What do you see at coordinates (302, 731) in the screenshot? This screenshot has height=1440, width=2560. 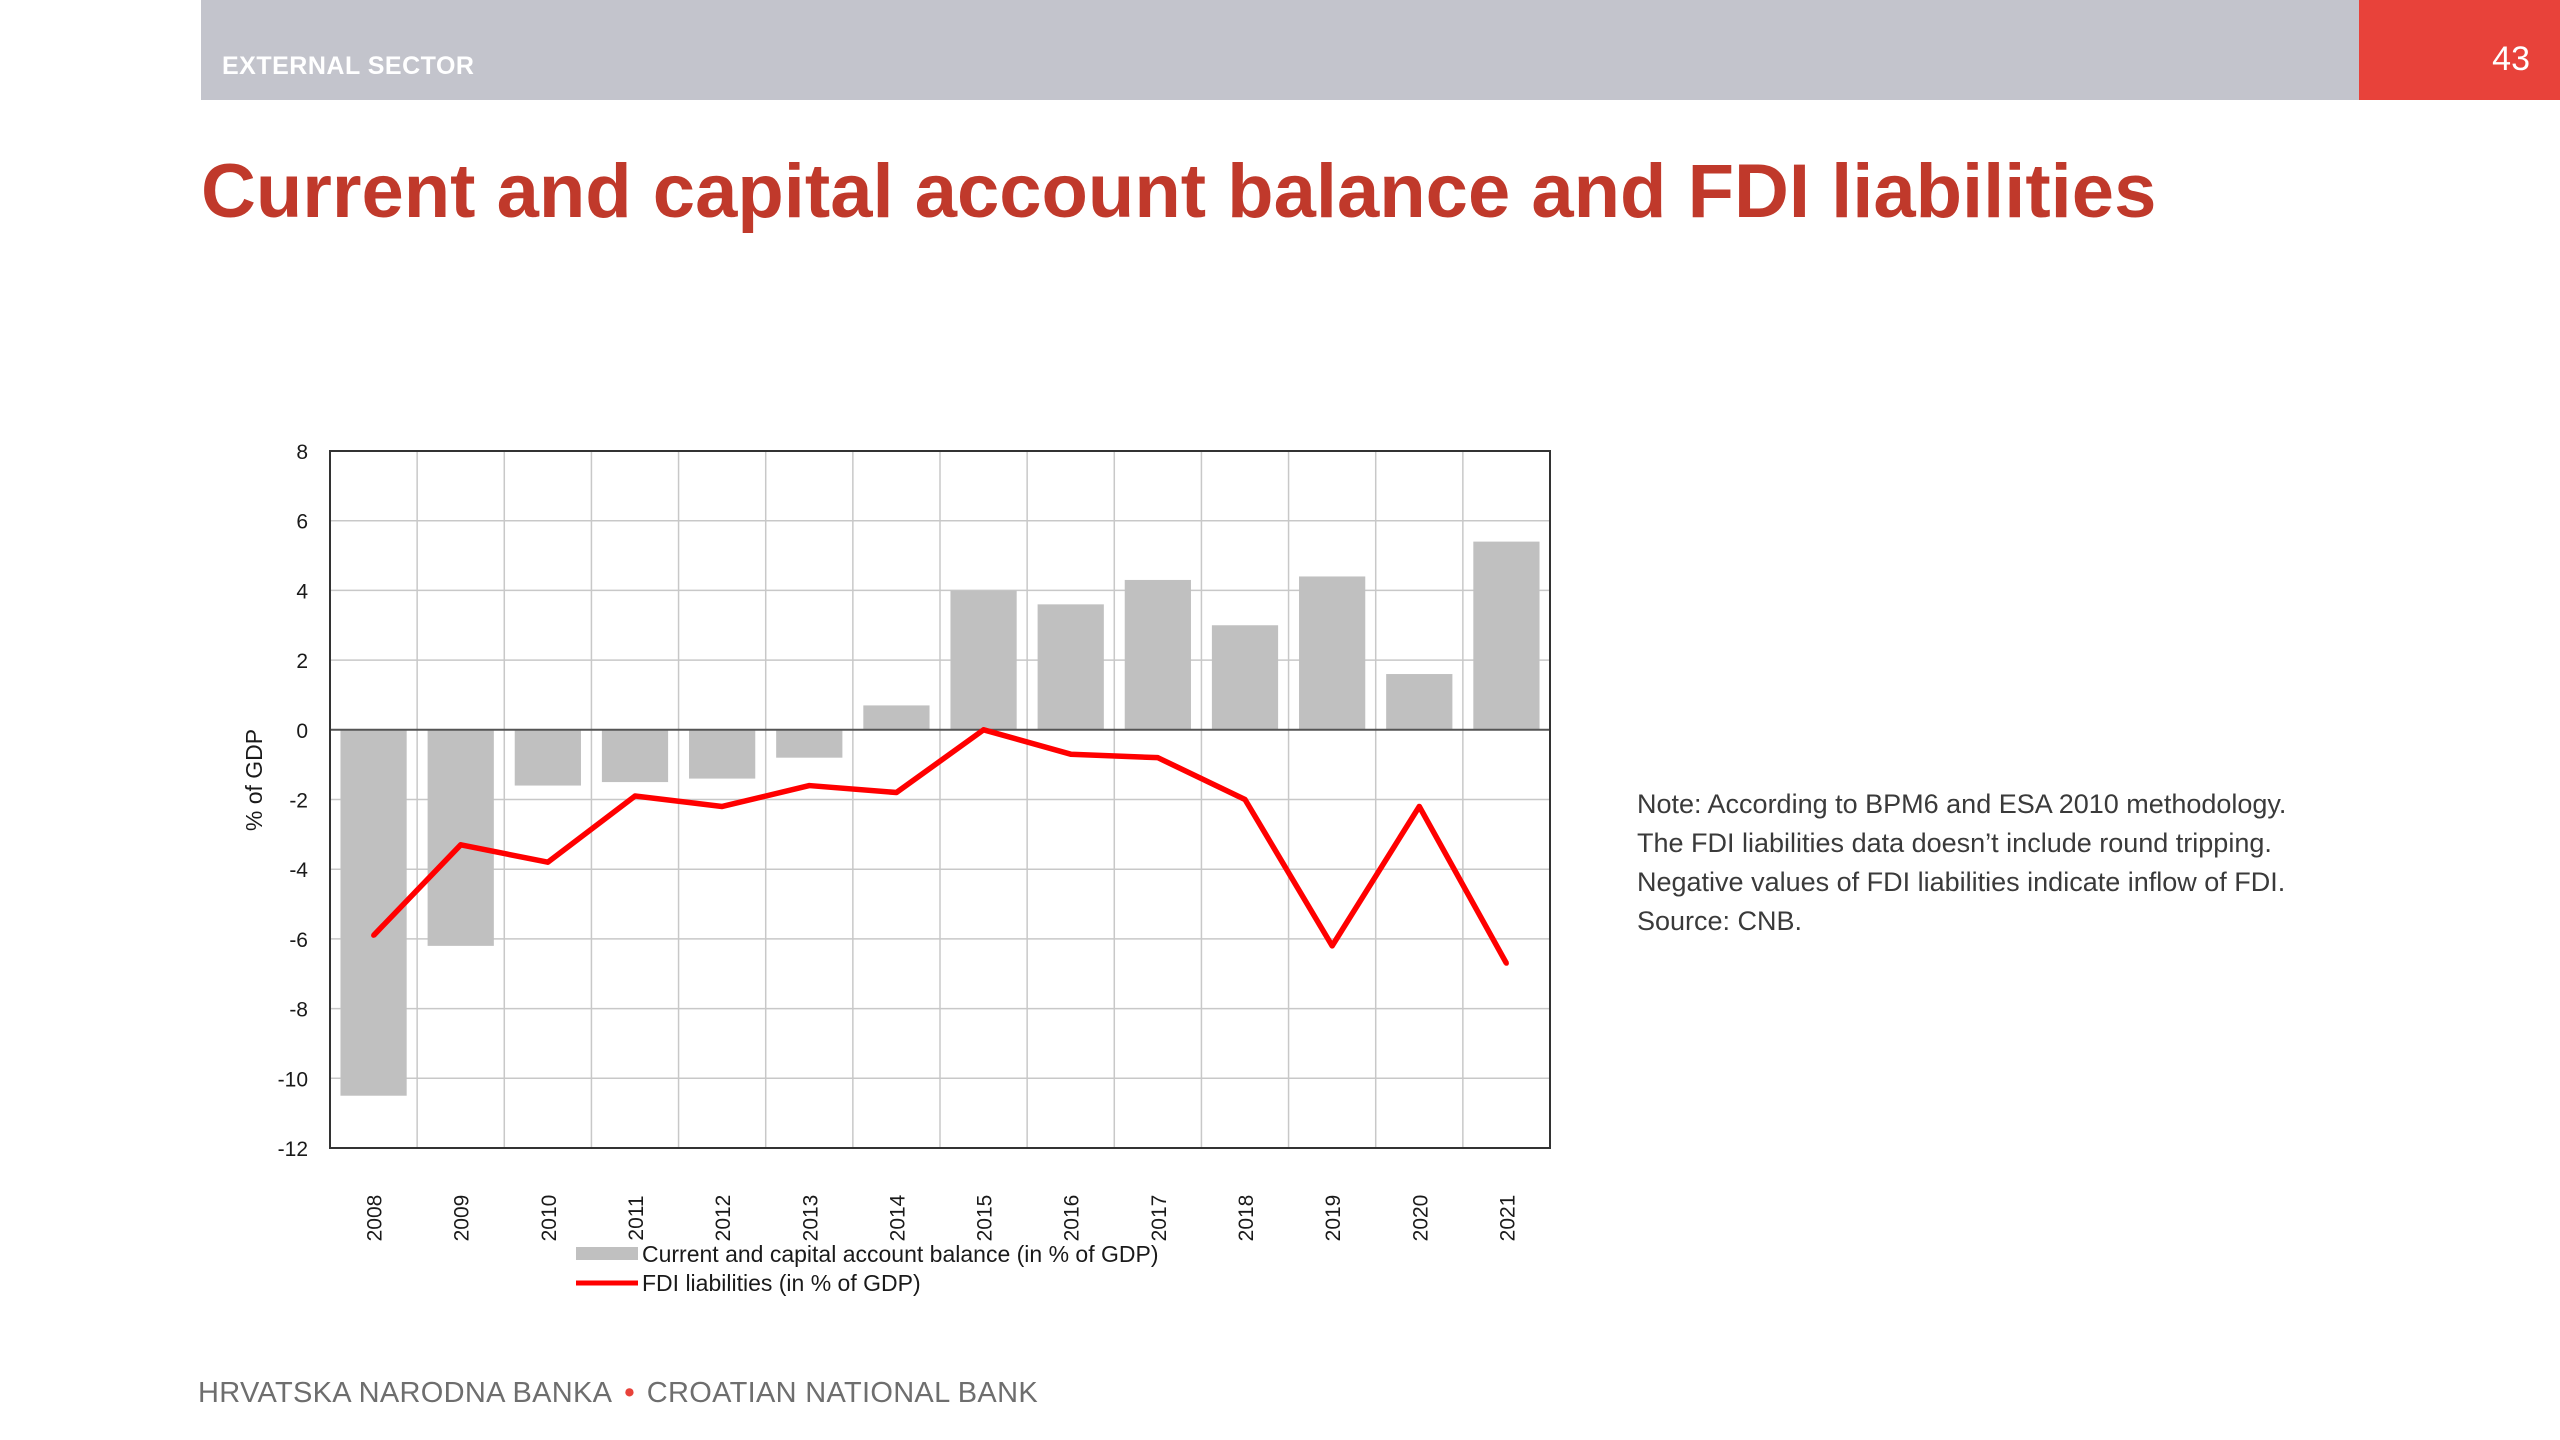 I see `y-tick-label: 0` at bounding box center [302, 731].